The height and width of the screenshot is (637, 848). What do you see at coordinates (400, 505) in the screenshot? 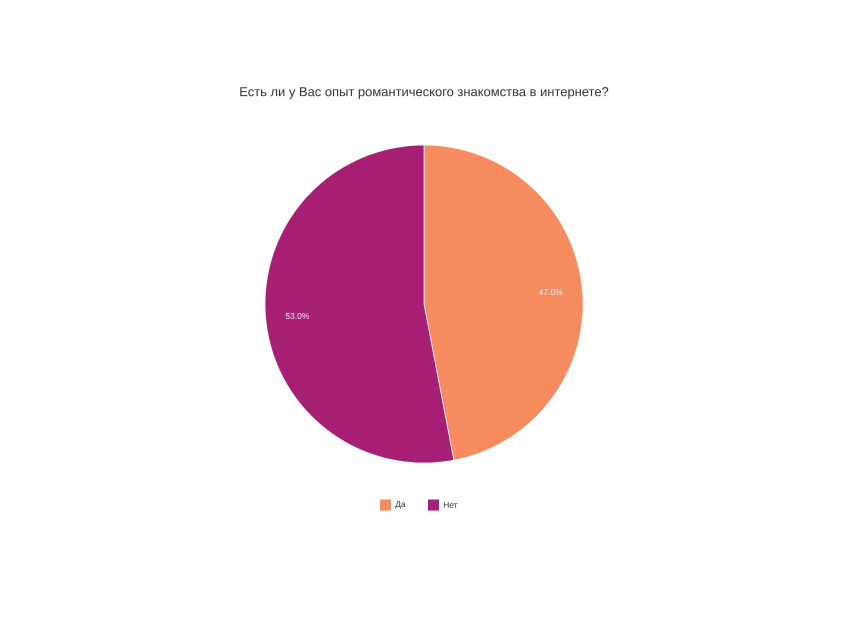
I see `legend-label: Да` at bounding box center [400, 505].